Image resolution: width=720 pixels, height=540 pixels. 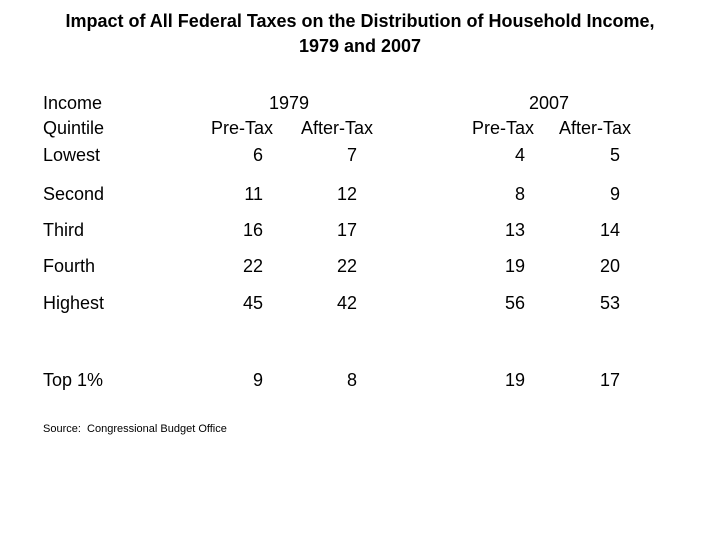 I want to click on row-label: Highest, so click(x=74, y=303).